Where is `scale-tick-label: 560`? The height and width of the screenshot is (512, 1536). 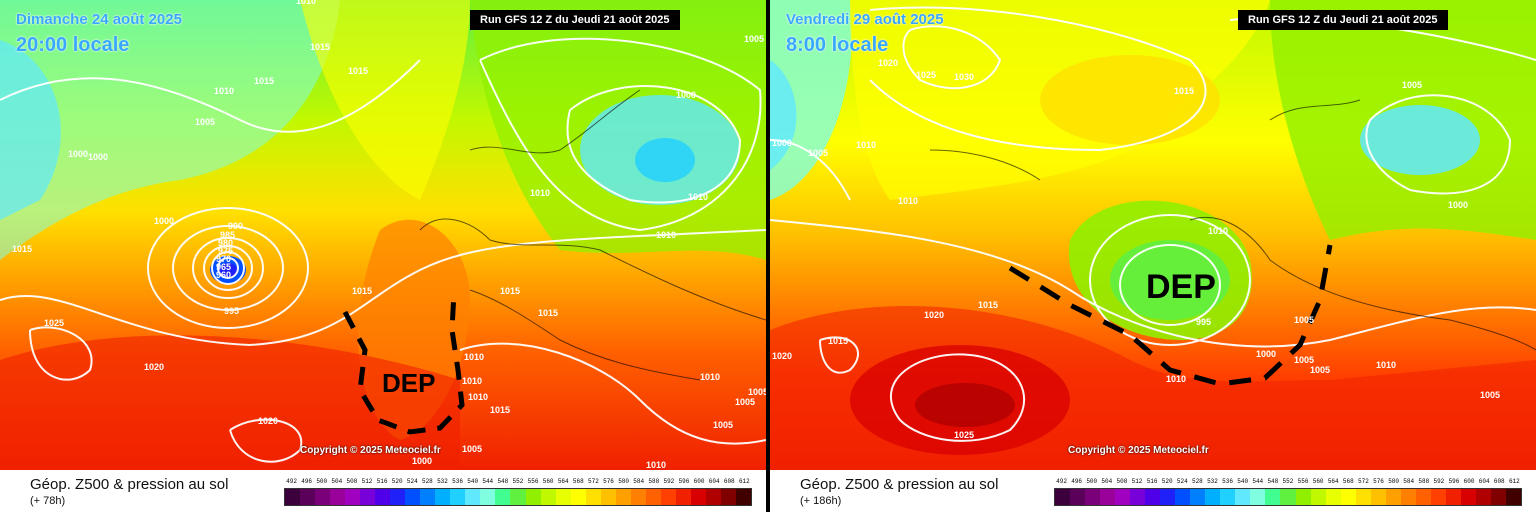 scale-tick-label: 560 is located at coordinates (1318, 481).